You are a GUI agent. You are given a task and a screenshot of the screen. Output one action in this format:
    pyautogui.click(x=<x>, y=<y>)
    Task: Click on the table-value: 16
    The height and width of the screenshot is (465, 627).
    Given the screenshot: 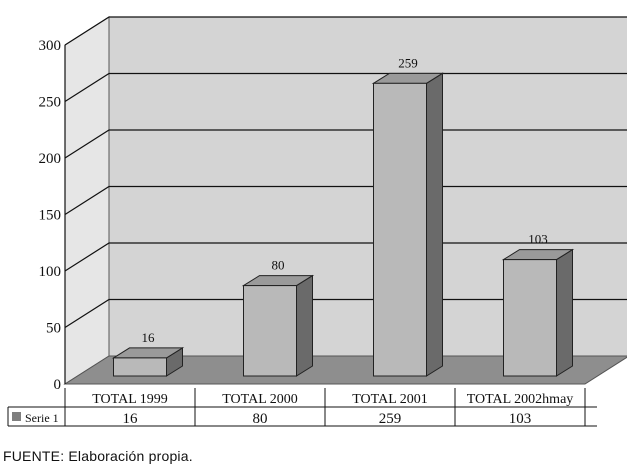 What is the action you would take?
    pyautogui.click(x=131, y=419)
    